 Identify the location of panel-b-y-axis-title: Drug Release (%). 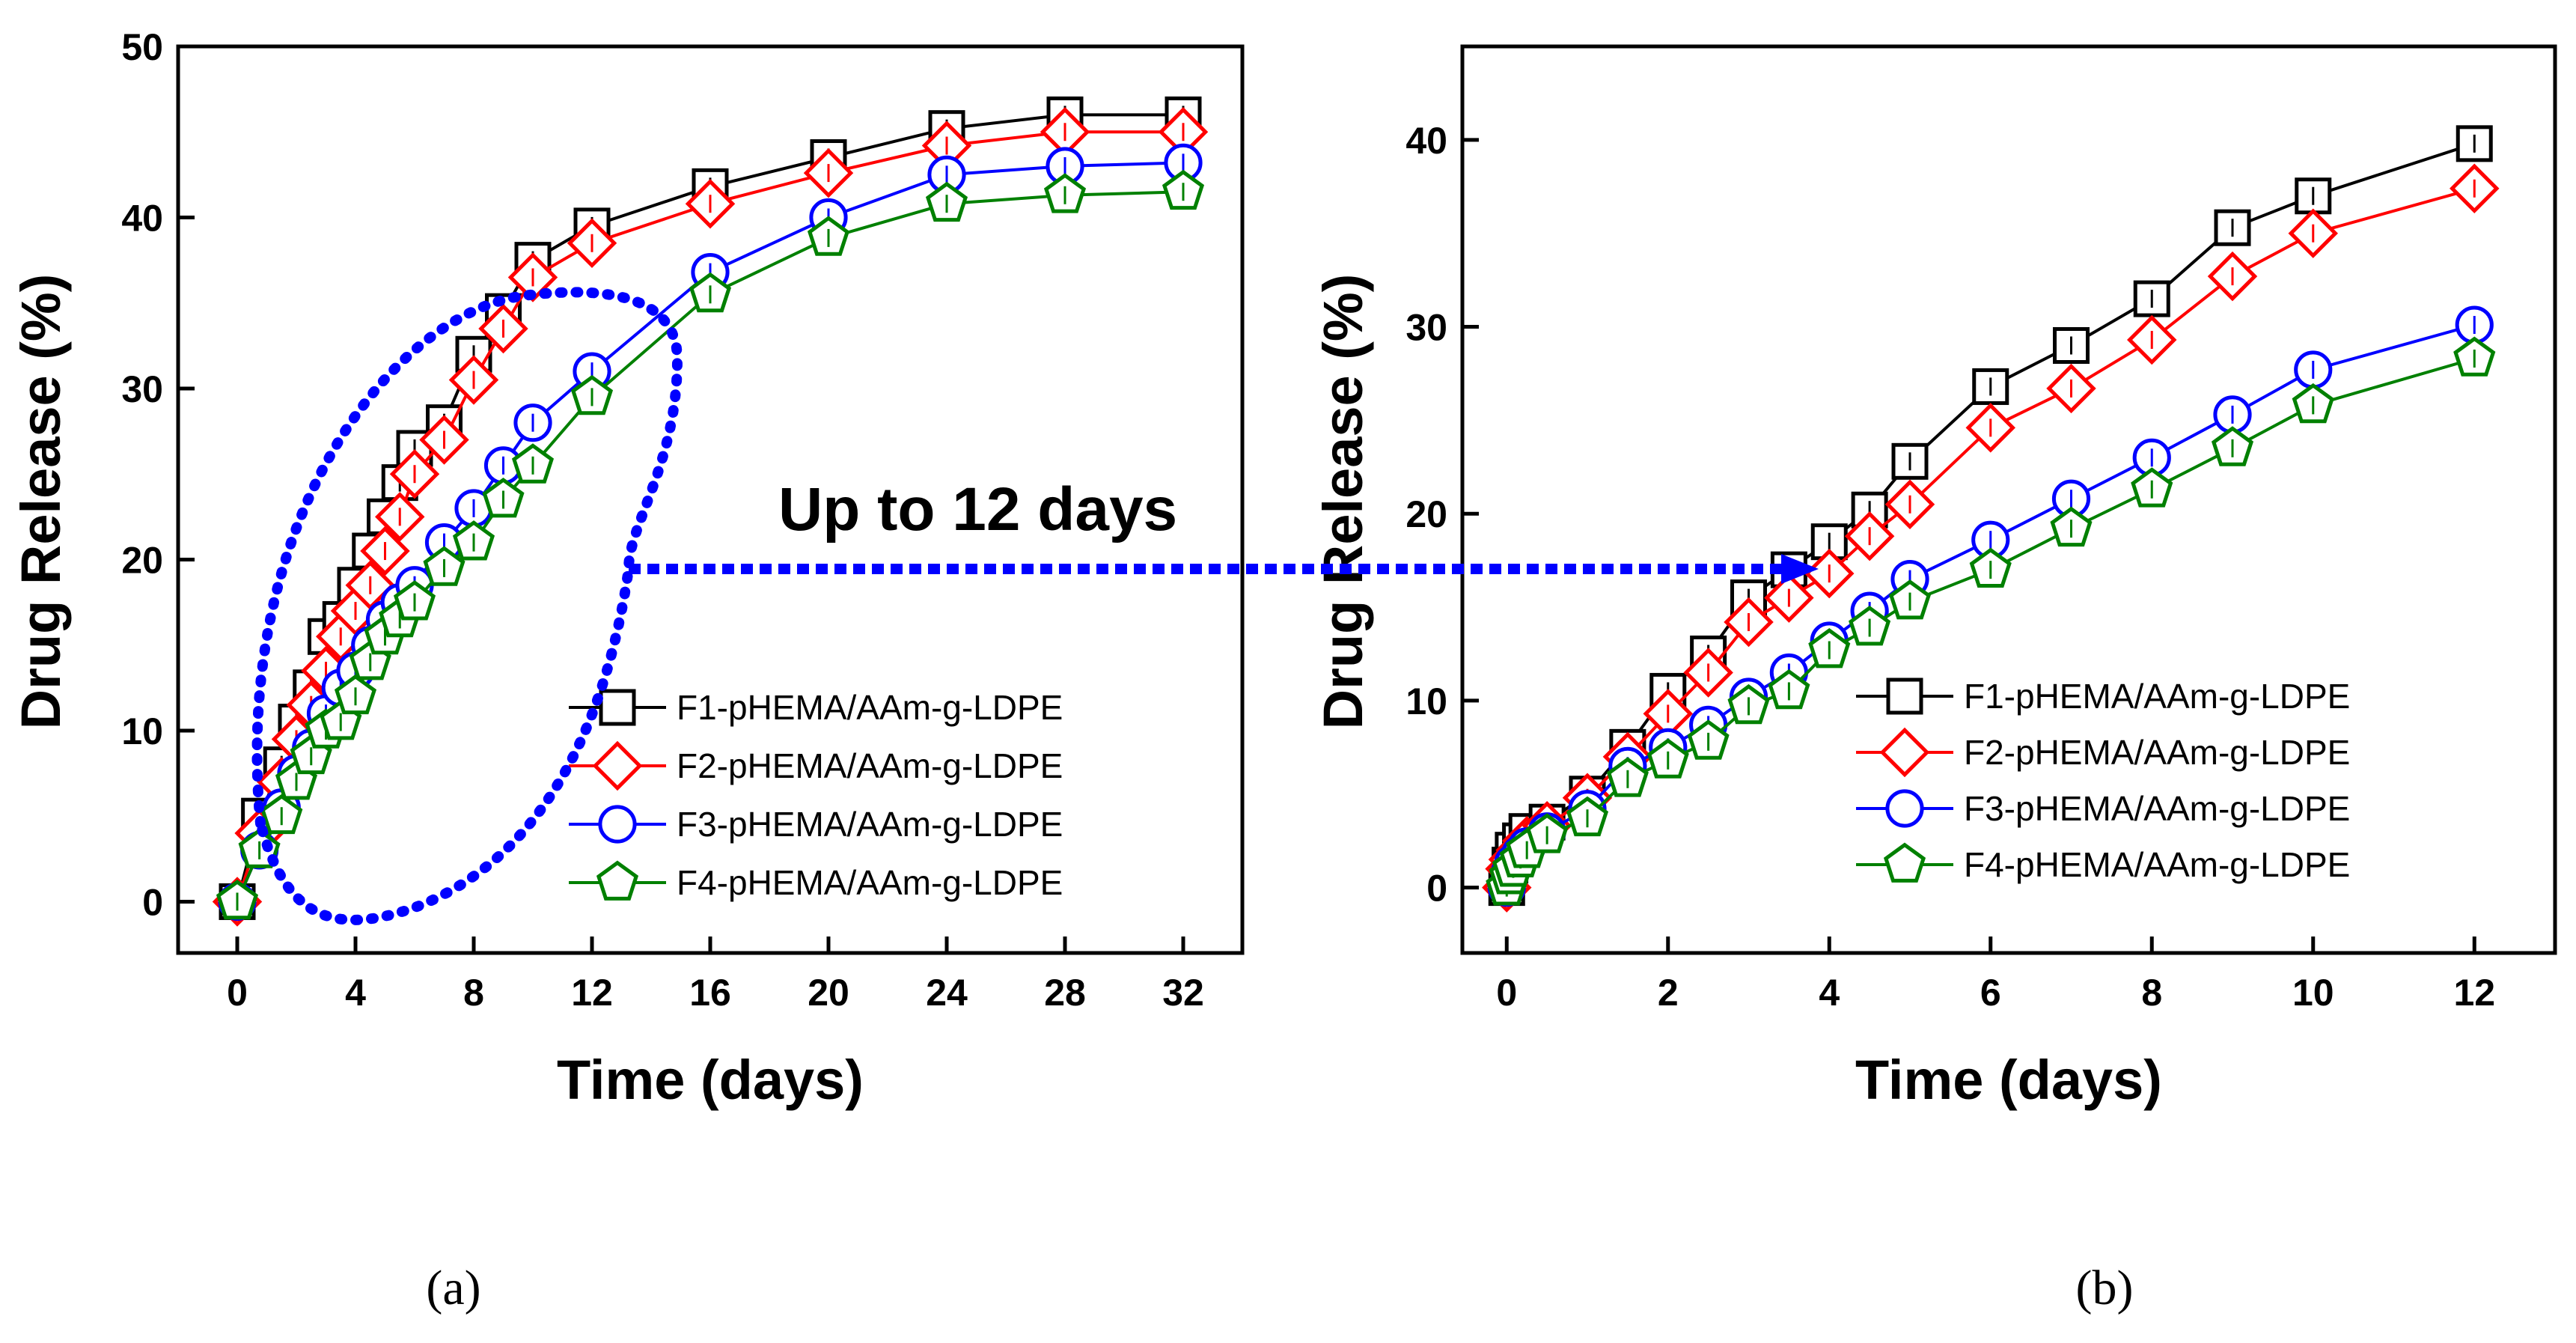
(1343, 502).